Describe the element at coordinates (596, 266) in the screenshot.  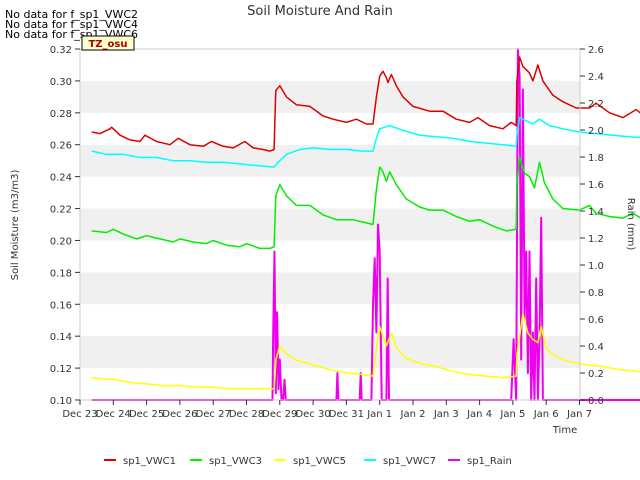
I see `y2-tick-label: 1.0` at that location.